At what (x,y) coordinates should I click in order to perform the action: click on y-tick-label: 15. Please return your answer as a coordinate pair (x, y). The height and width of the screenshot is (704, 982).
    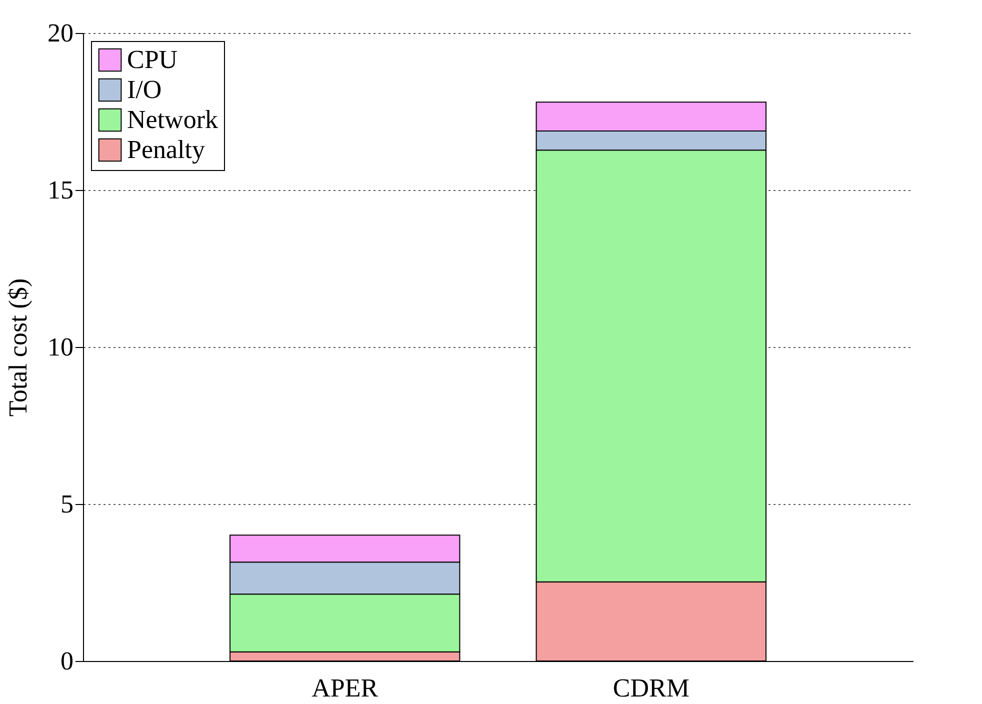
    Looking at the image, I should click on (61, 190).